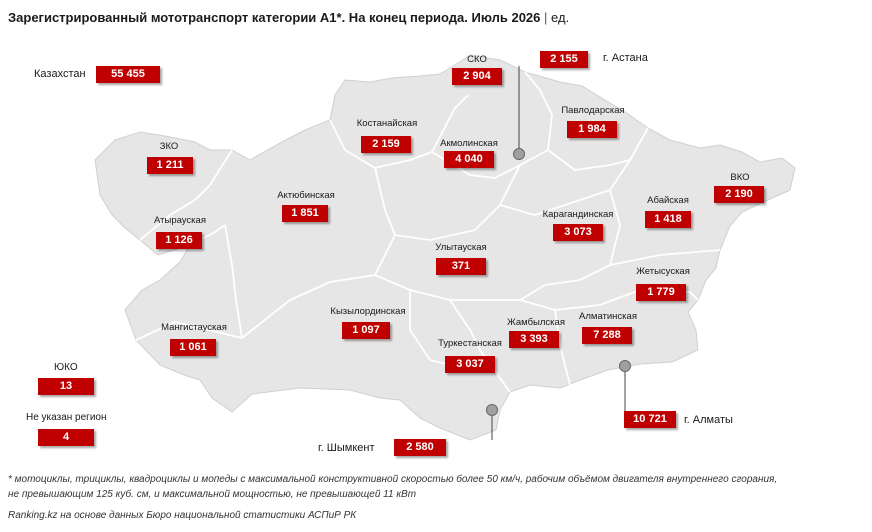 Image resolution: width=872 pixels, height=532 pixels. I want to click on kostanay-value: 2 159, so click(386, 144).